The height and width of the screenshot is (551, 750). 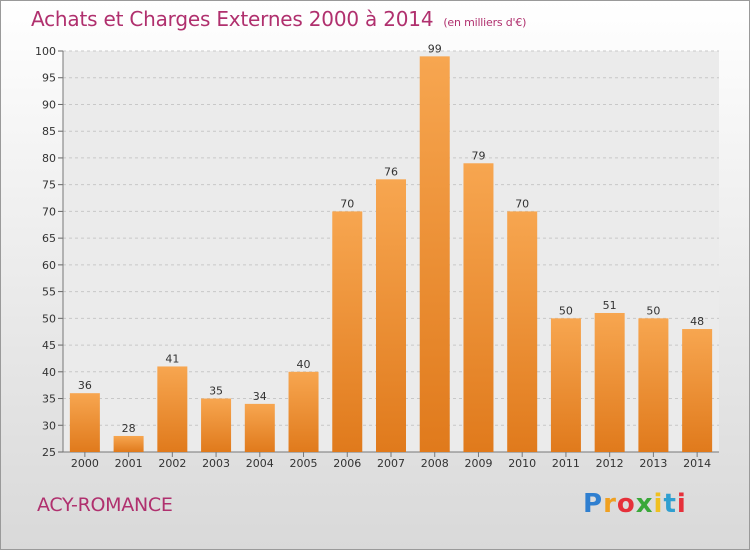 I want to click on bar-value-label: 41, so click(x=172, y=358).